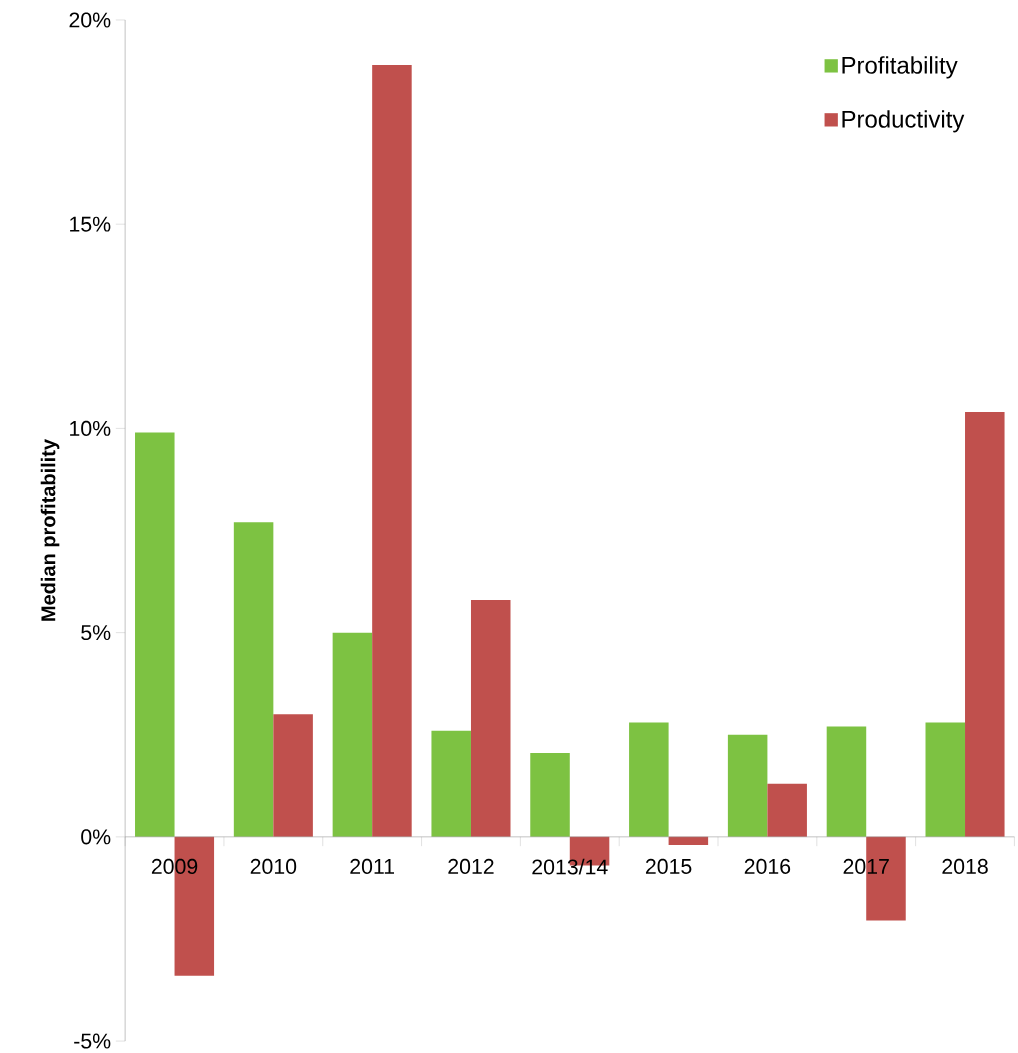  I want to click on y-tick-label: 20%, so click(90, 20).